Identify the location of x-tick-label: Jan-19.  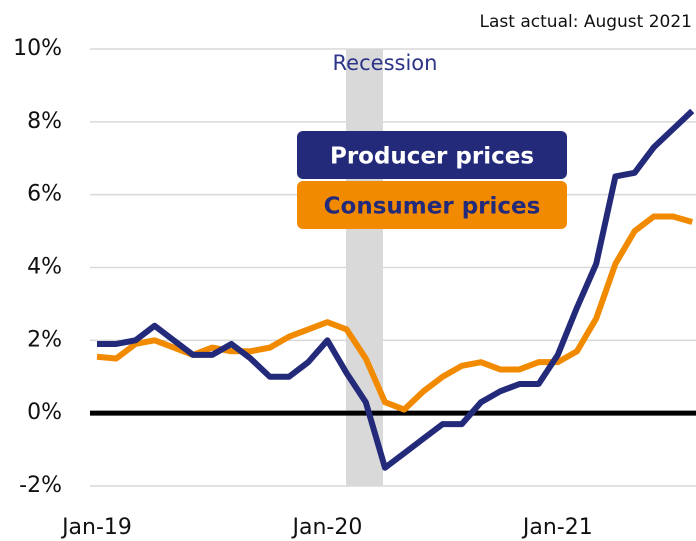
(96, 527).